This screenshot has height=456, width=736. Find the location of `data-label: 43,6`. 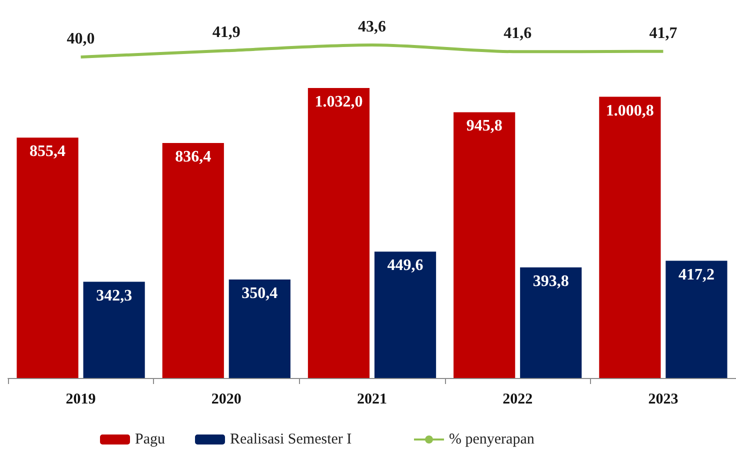

data-label: 43,6 is located at coordinates (372, 27).